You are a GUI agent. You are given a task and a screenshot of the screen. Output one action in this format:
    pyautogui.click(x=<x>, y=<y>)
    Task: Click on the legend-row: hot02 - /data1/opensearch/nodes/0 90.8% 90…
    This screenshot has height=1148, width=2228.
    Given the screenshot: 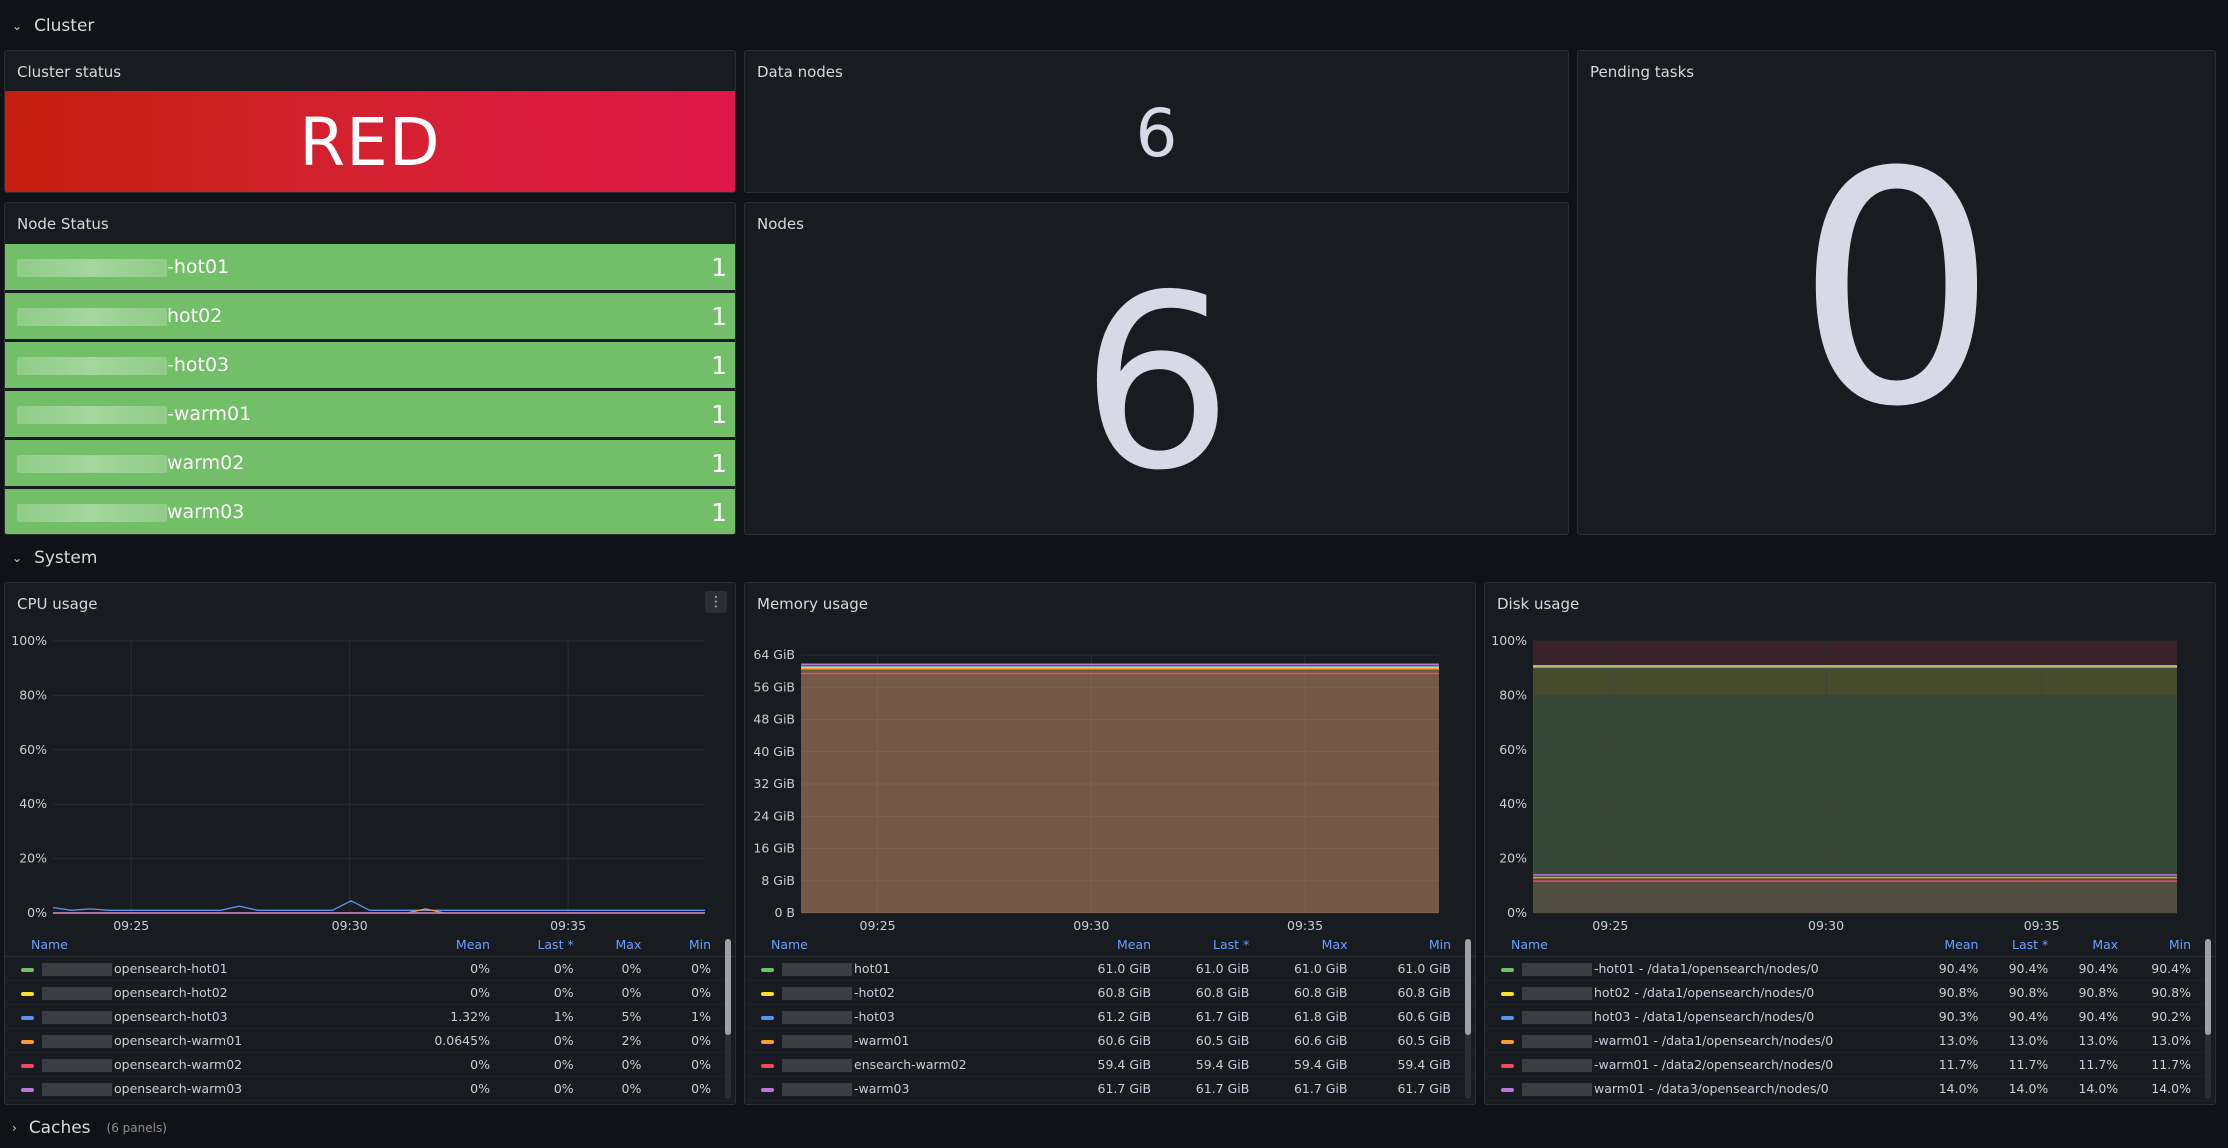 What is the action you would take?
    pyautogui.click(x=1850, y=992)
    